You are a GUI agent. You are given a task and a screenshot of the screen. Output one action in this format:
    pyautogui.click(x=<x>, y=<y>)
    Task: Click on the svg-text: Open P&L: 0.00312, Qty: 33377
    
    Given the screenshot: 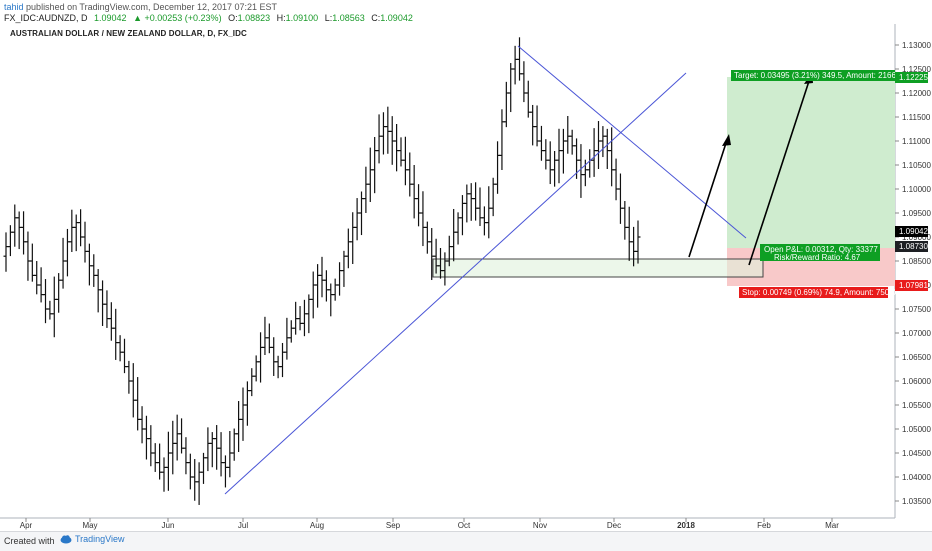 What is the action you would take?
    pyautogui.click(x=821, y=249)
    